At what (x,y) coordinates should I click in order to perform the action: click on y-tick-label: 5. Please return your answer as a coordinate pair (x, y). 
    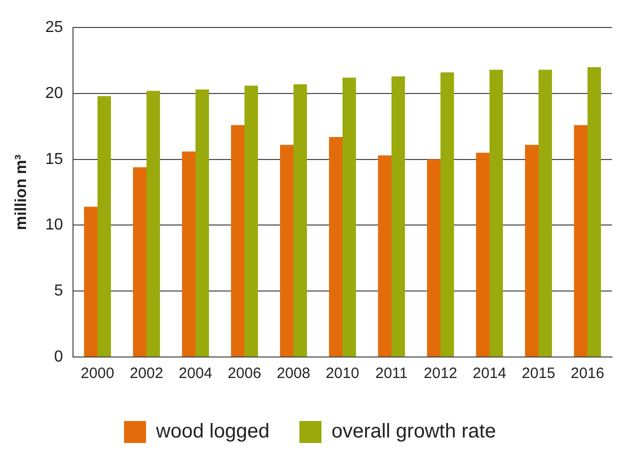
    Looking at the image, I should click on (59, 291).